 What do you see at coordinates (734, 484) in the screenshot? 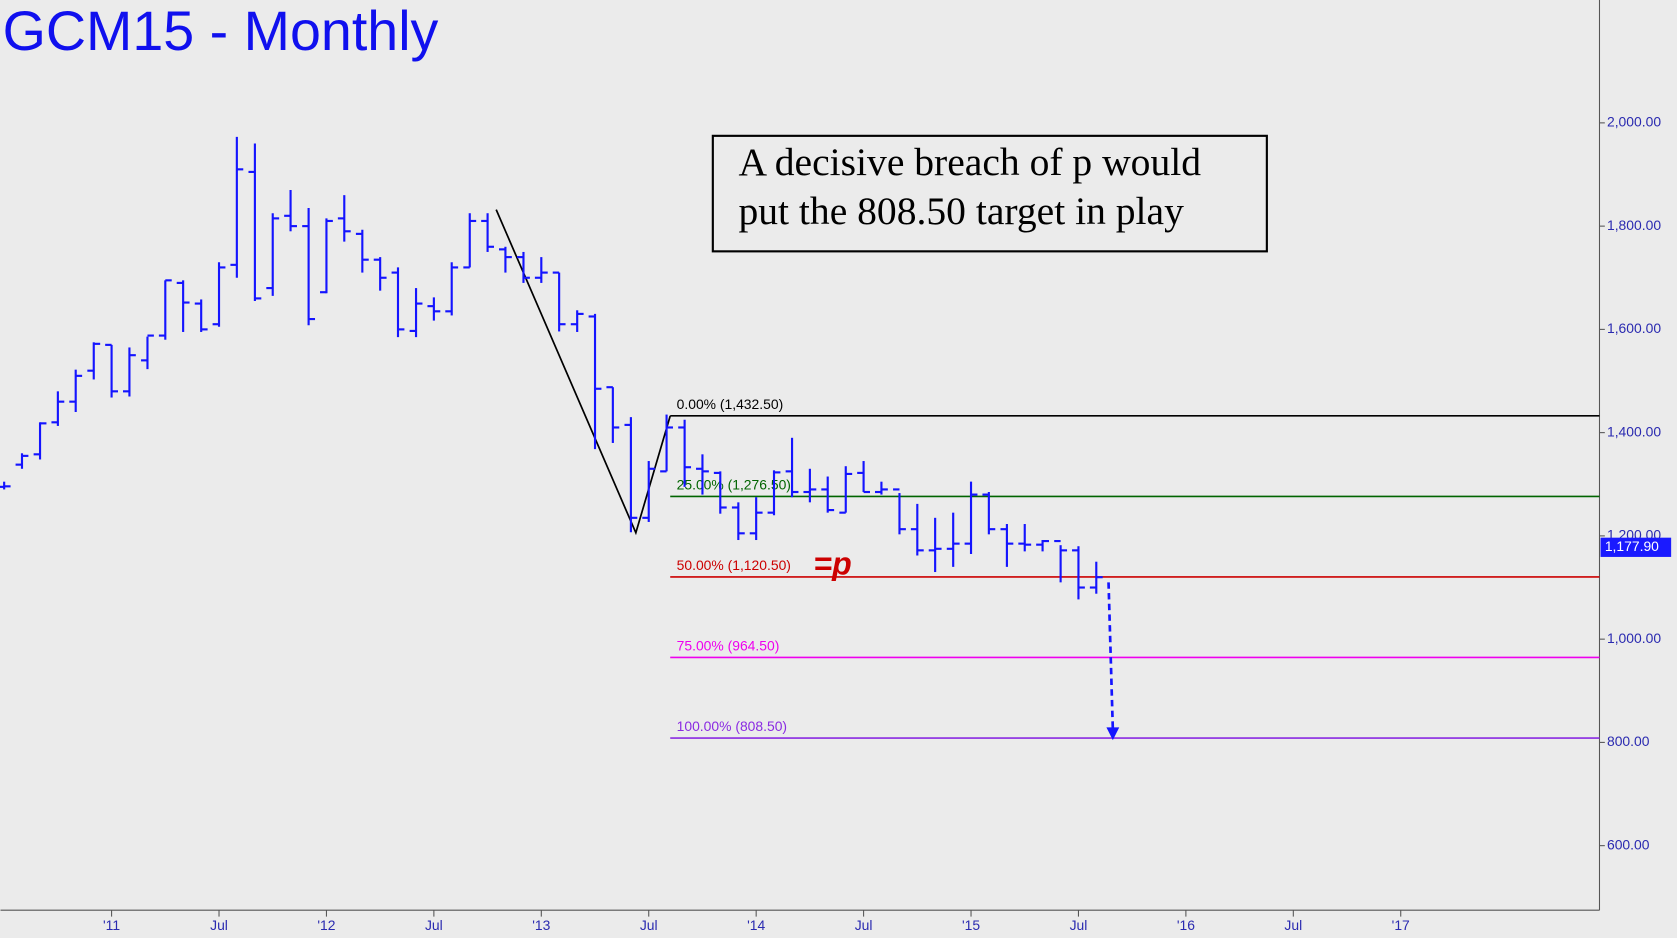
I see `fib-label: 25.00% (1,276.50)` at bounding box center [734, 484].